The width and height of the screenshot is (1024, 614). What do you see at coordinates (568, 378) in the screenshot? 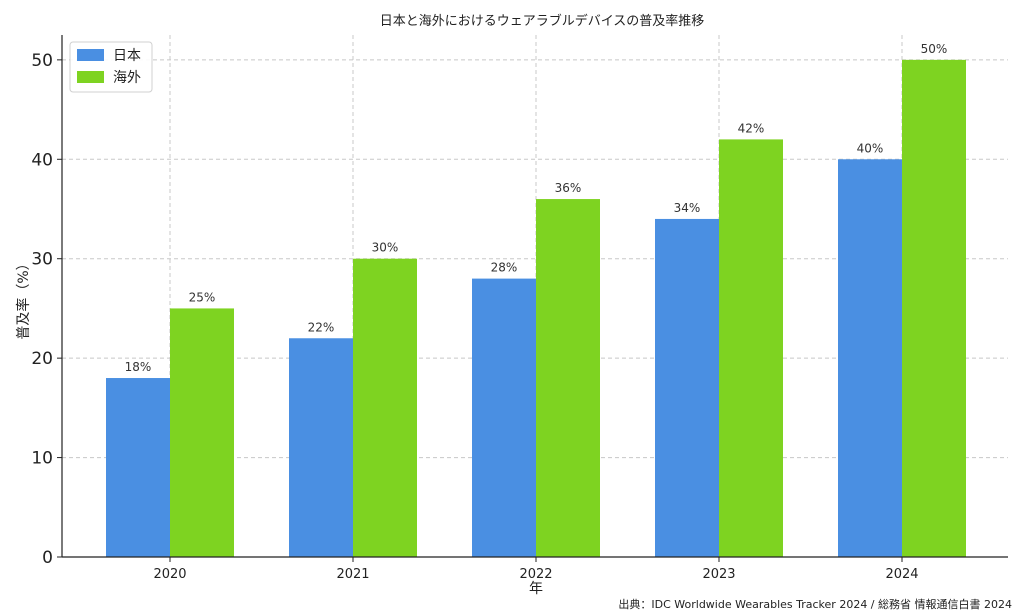
I see `bar-overseas-2022` at bounding box center [568, 378].